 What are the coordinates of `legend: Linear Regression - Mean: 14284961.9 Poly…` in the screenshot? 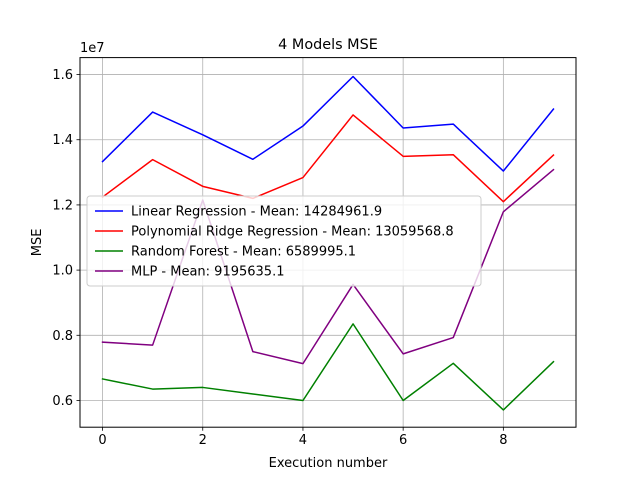 It's located at (284, 241).